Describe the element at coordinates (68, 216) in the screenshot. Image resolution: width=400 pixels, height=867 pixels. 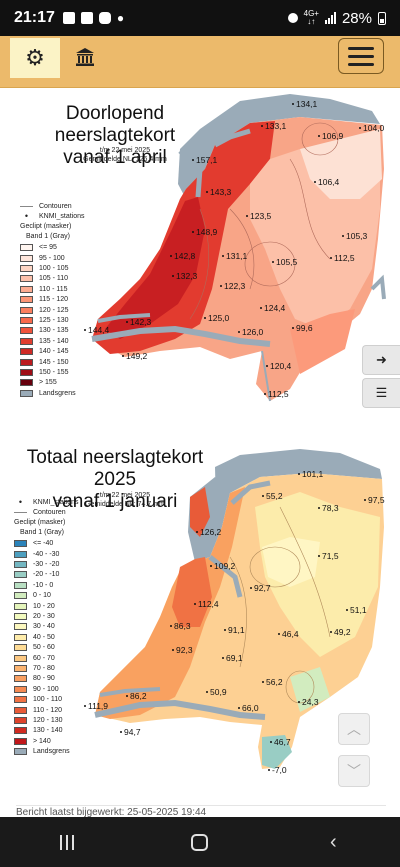
I see `legend-row: • KNMI_stations` at that location.